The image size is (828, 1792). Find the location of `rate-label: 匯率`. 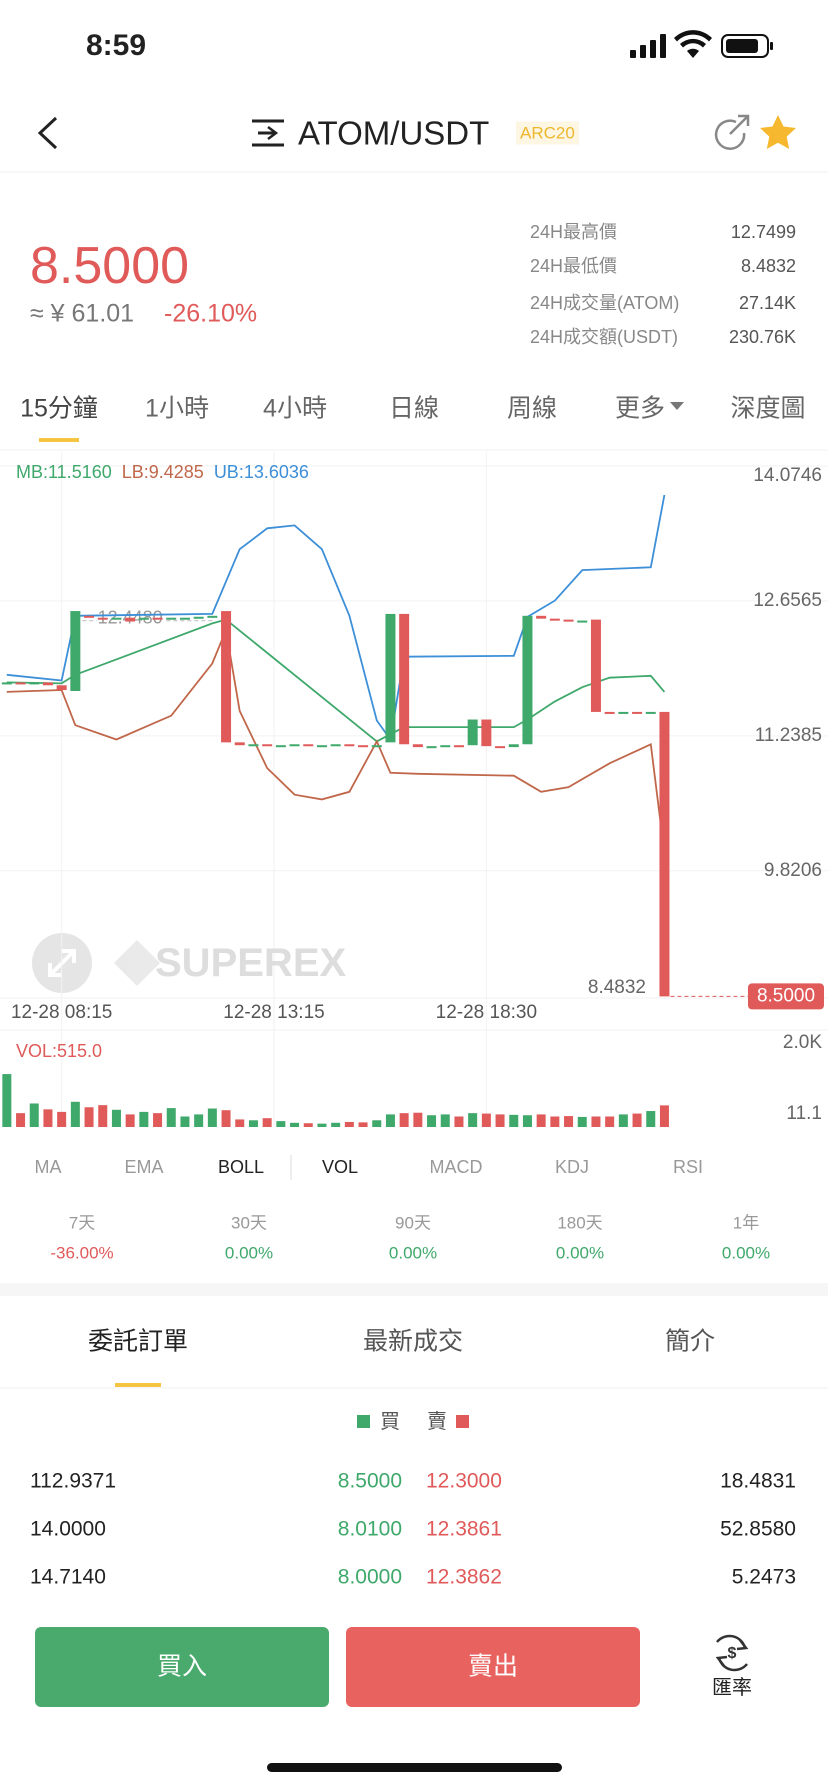

rate-label: 匯率 is located at coordinates (732, 1688).